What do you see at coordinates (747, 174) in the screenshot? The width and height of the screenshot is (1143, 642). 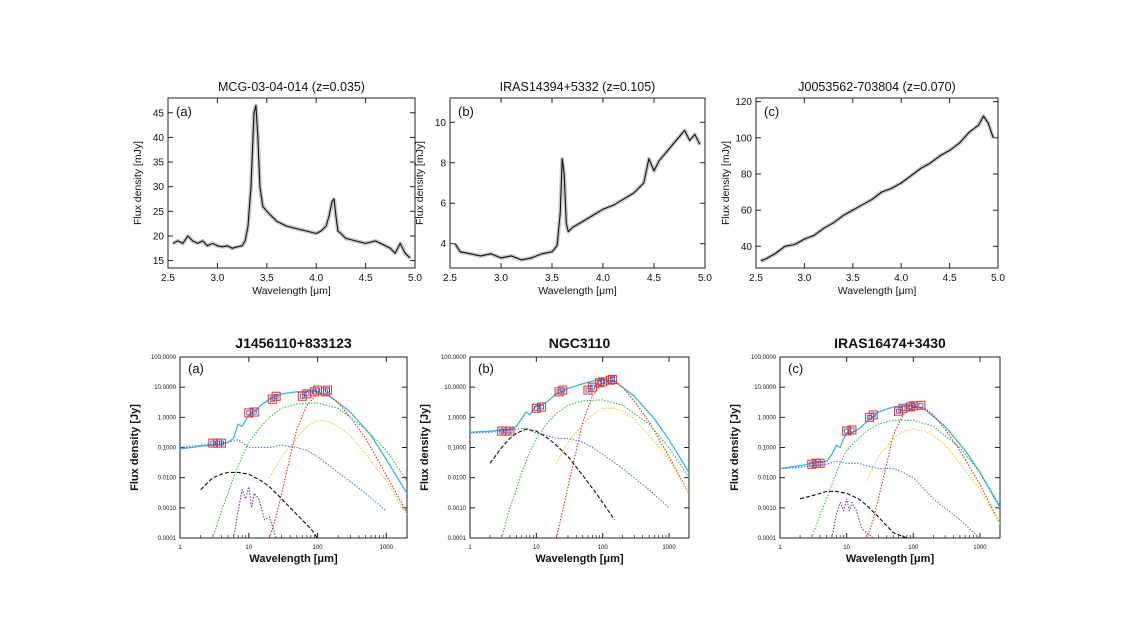 I see `y-tick-label: 80` at bounding box center [747, 174].